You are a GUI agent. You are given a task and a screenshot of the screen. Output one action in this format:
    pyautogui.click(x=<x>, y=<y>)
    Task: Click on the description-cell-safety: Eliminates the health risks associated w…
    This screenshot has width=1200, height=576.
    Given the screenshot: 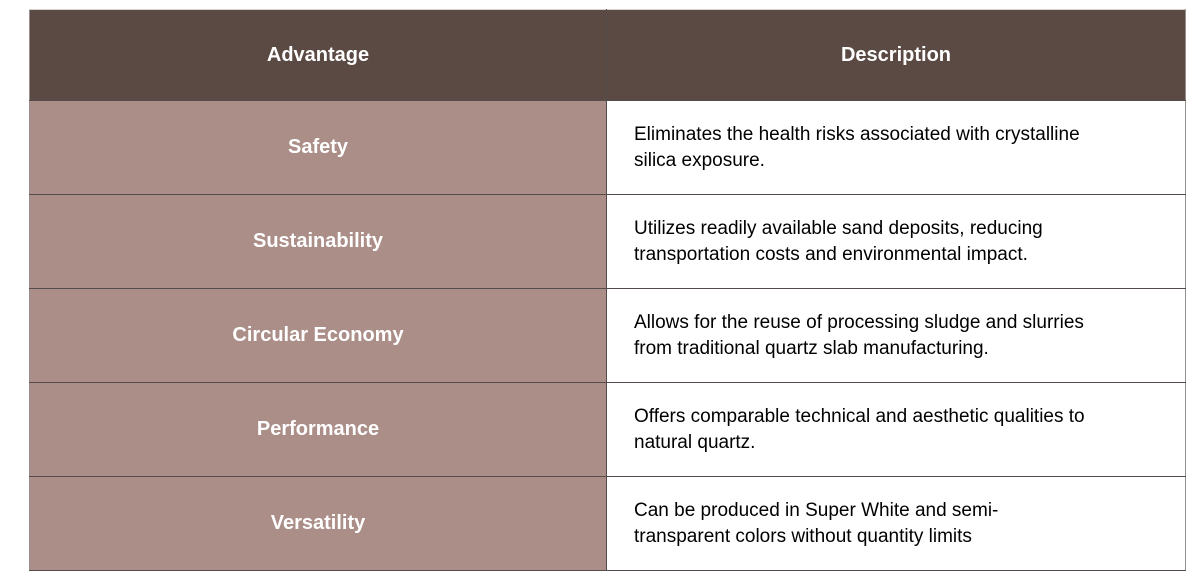 What is the action you would take?
    pyautogui.click(x=896, y=147)
    